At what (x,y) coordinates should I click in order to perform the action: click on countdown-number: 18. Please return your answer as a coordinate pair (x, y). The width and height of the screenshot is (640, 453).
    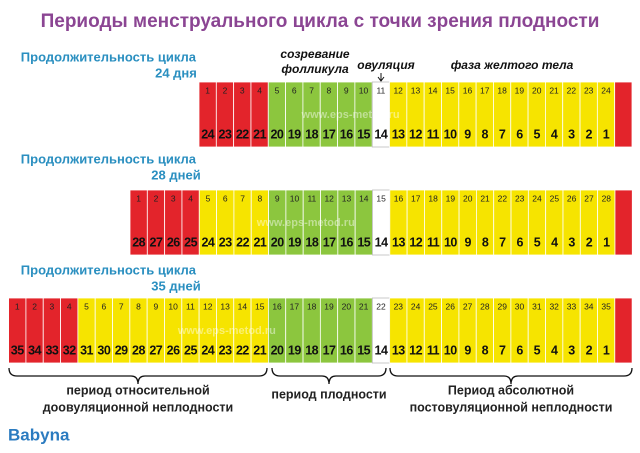
    Looking at the image, I should click on (311, 134).